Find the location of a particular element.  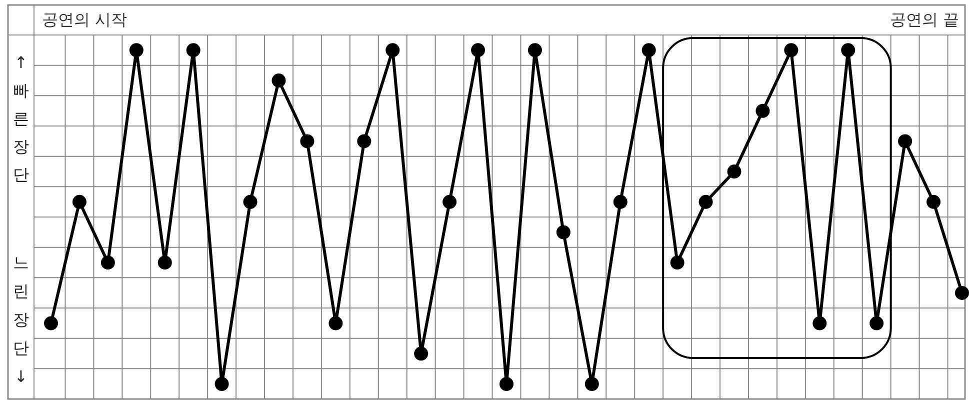

text: 공연의 끝 is located at coordinates (924, 19).